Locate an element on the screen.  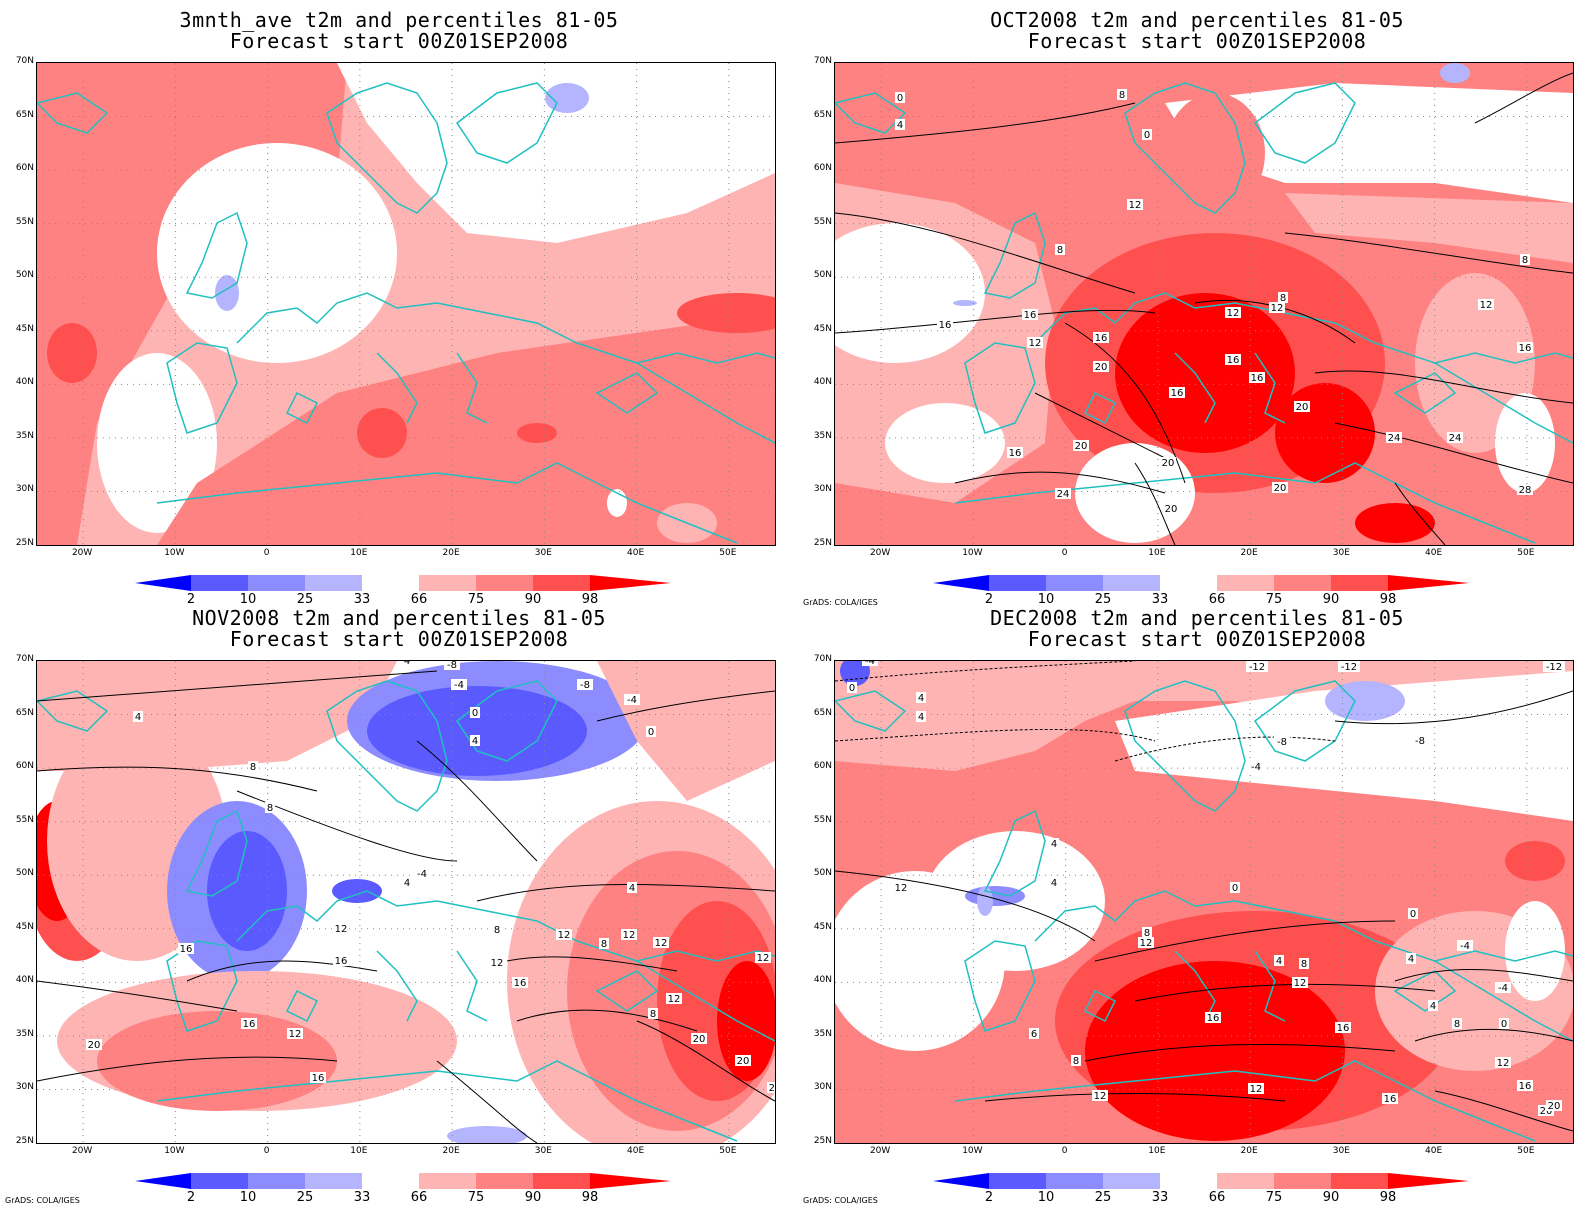
contour-label: 20 is located at coordinates (1171, 509).